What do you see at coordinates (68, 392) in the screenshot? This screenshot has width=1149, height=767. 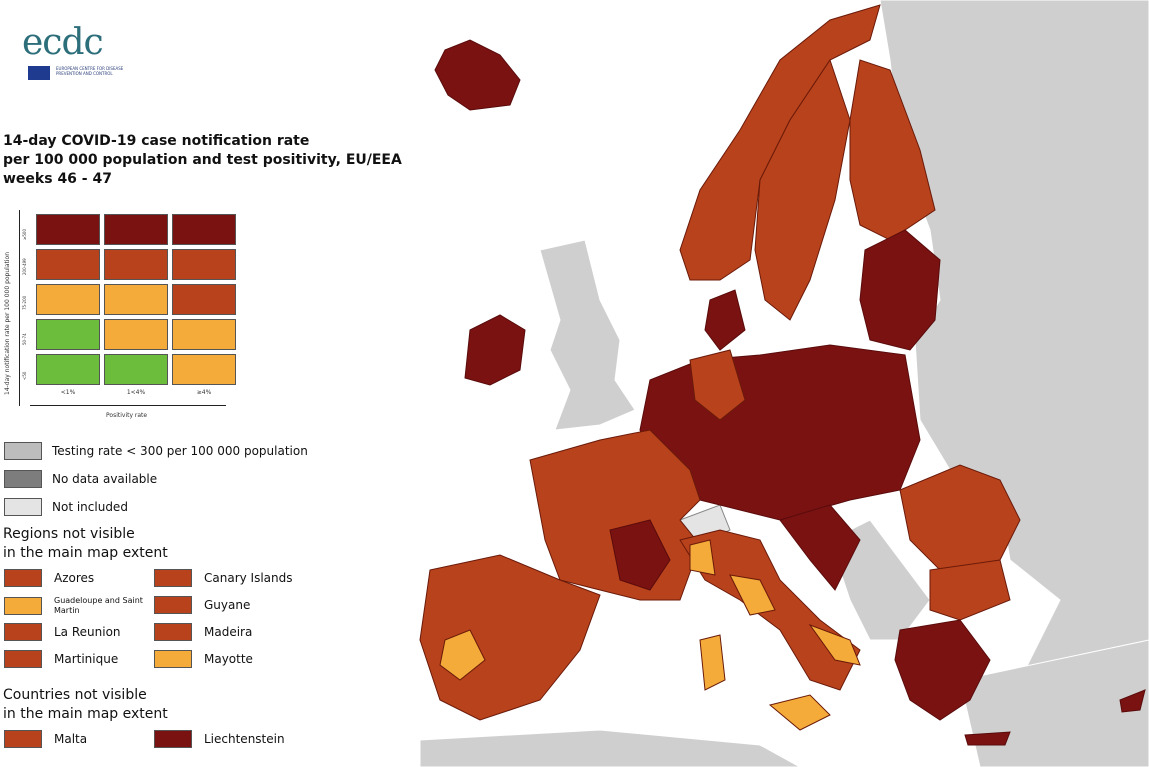 I see `column-label: <1%` at bounding box center [68, 392].